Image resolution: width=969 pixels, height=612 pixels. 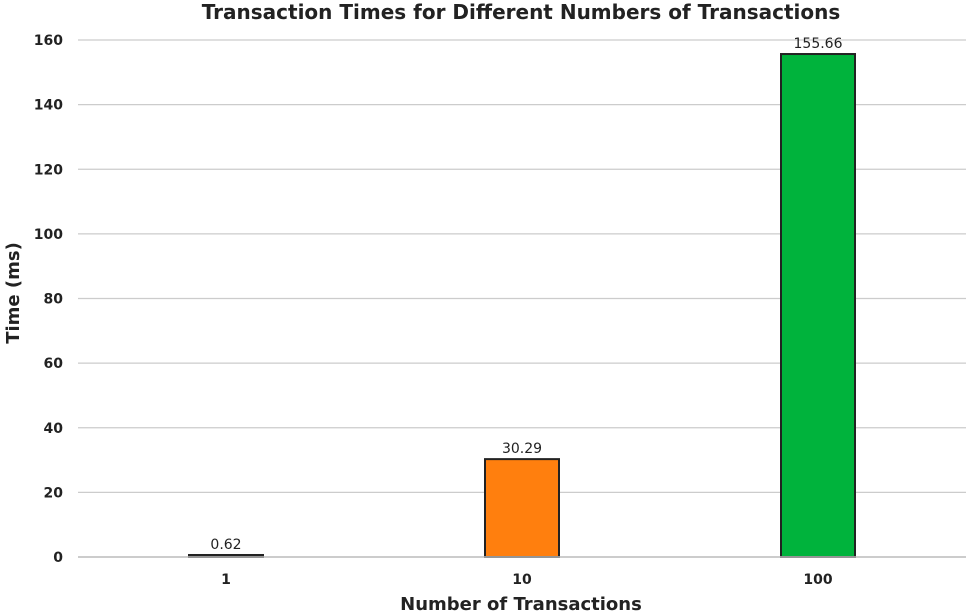 I want to click on y-tick-label: 100, so click(x=48, y=235).